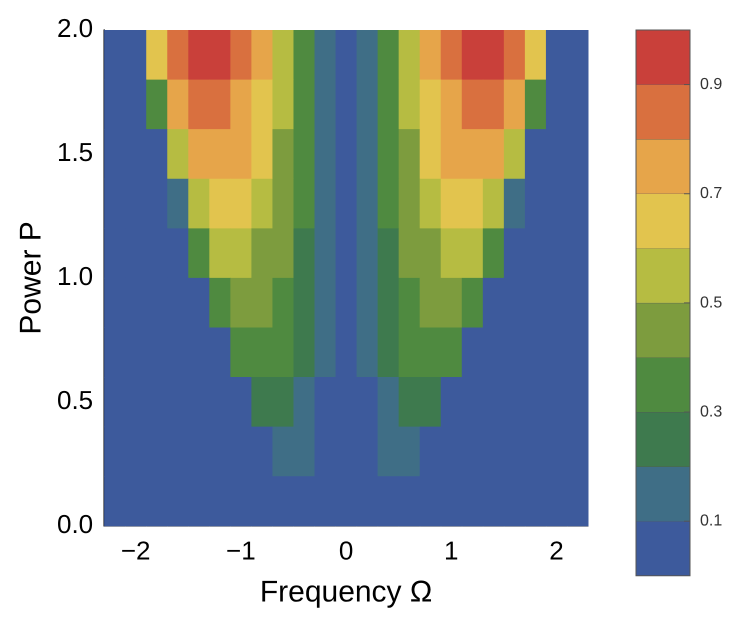  I want to click on x-tick-label: −1, so click(241, 551).